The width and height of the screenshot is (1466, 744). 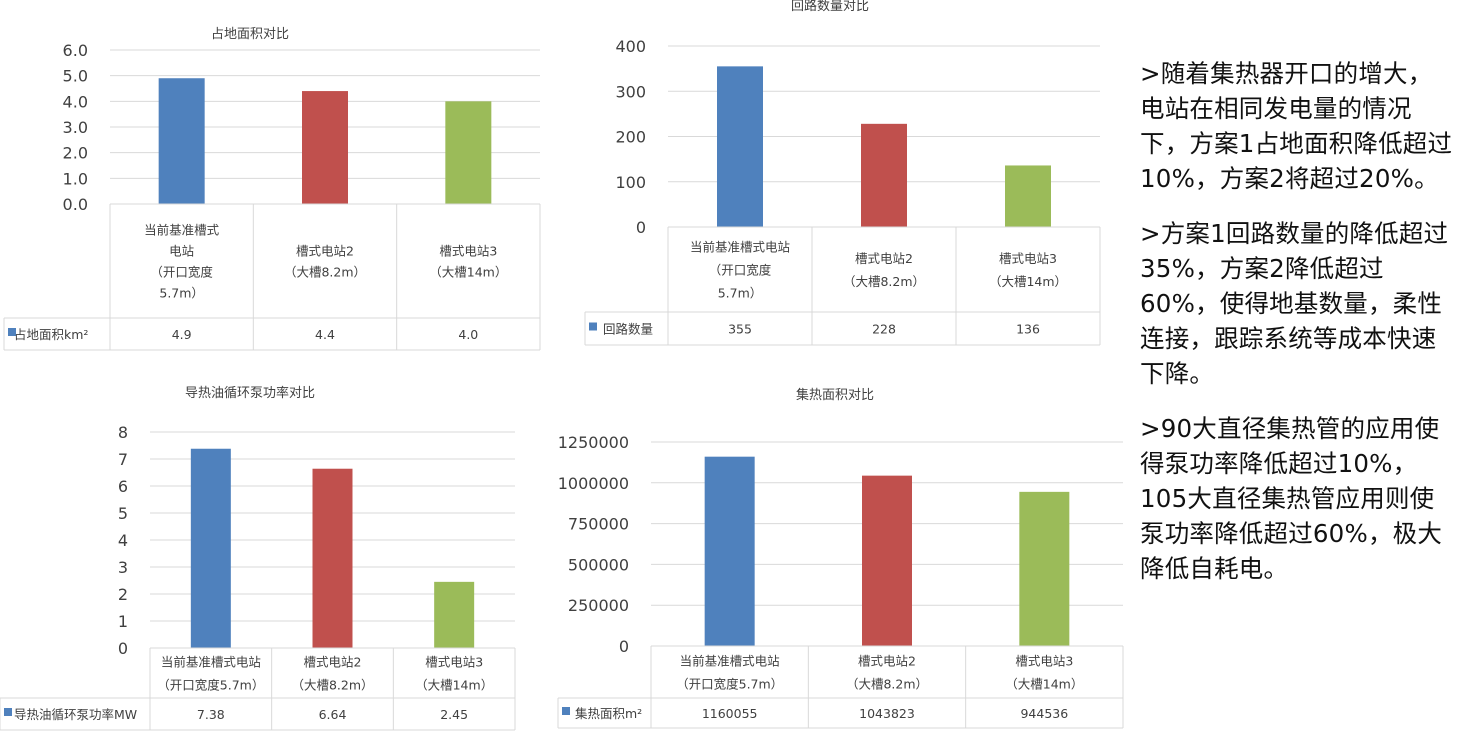 I want to click on chart-title: 回路数量对比, so click(x=830, y=7).